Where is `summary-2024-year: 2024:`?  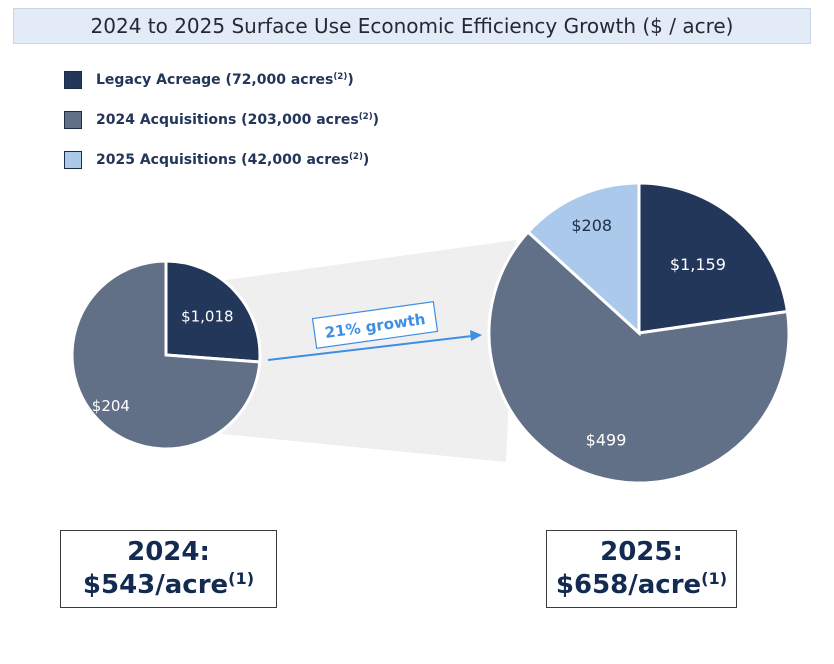 summary-2024-year: 2024: is located at coordinates (168, 551).